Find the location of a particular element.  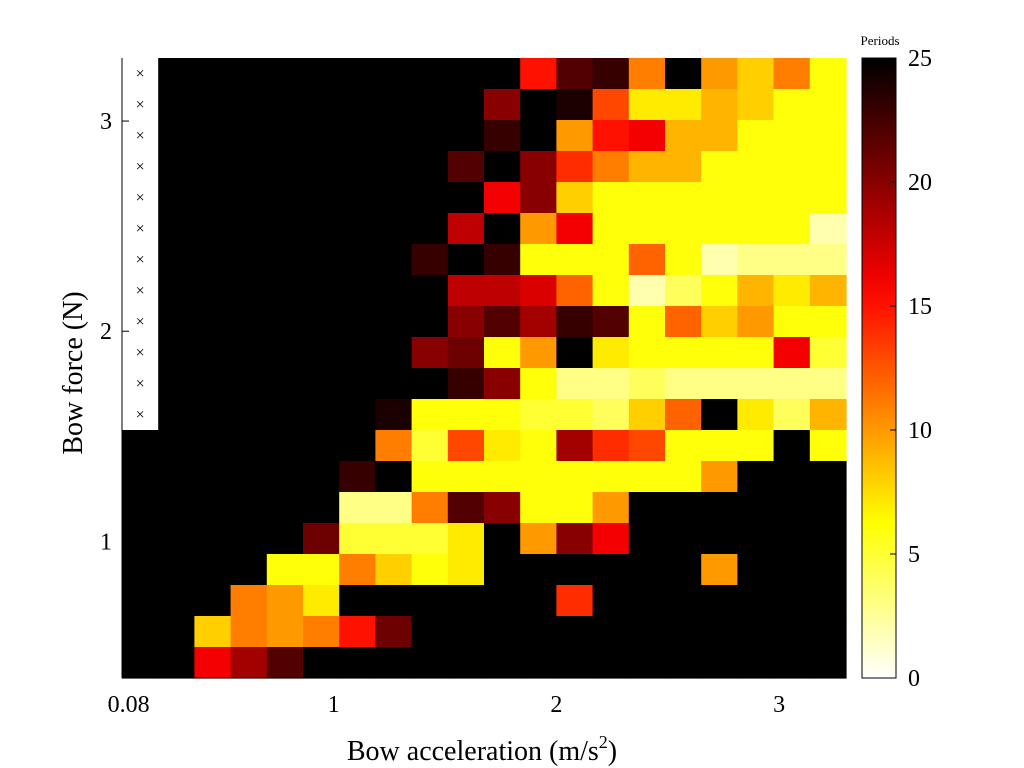

x-axis-title: Bow acceleration (m/s2) is located at coordinates (482, 749).